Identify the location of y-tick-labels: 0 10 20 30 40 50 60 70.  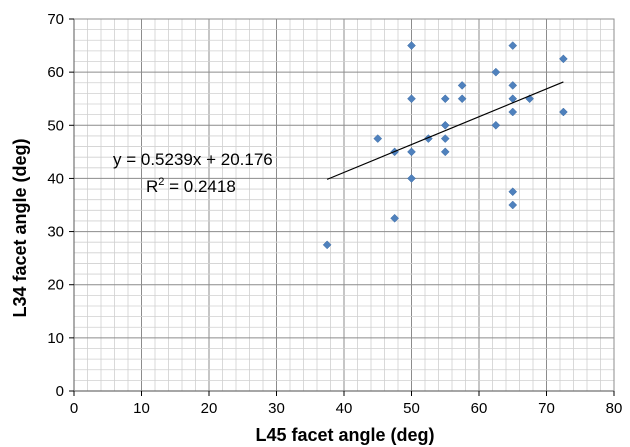
(55, 205).